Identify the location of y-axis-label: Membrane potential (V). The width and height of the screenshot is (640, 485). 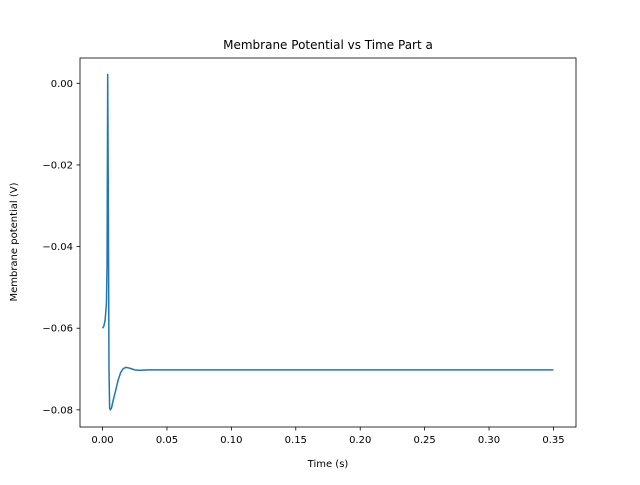
(14, 241).